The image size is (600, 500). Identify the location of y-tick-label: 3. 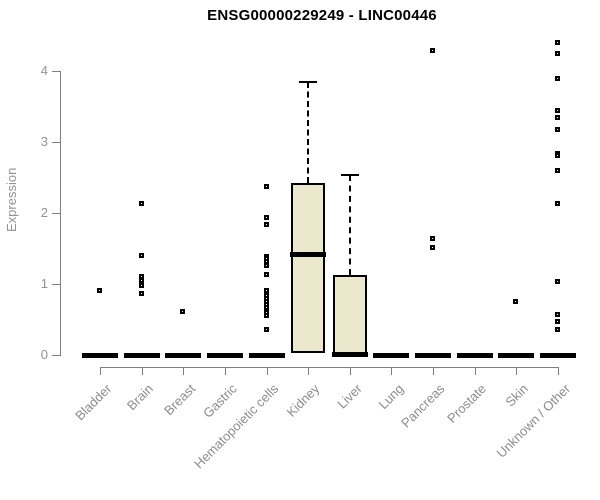
(44, 141).